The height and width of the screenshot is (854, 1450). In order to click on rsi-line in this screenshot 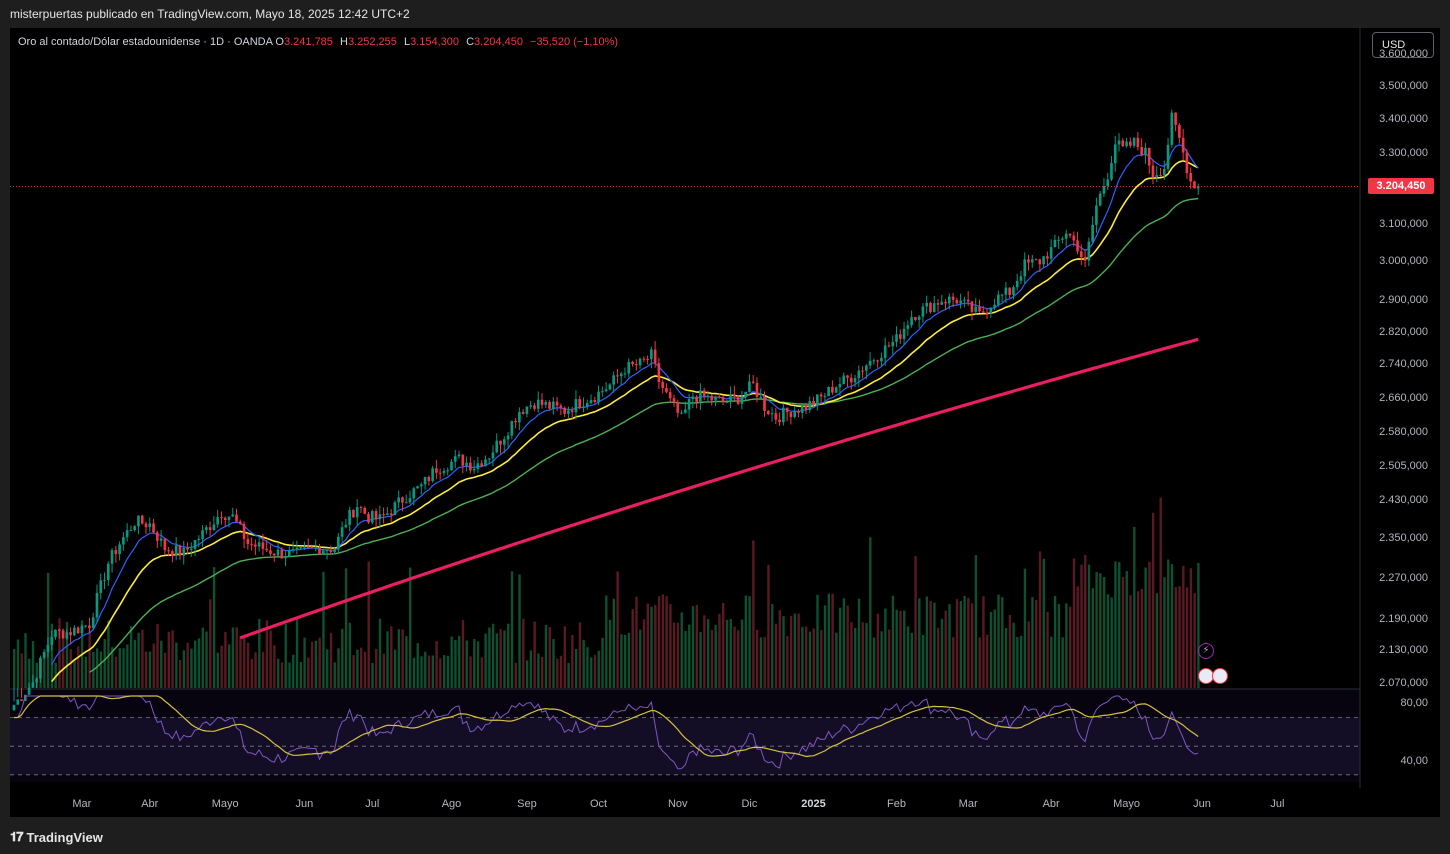, I will do `click(606, 732)`.